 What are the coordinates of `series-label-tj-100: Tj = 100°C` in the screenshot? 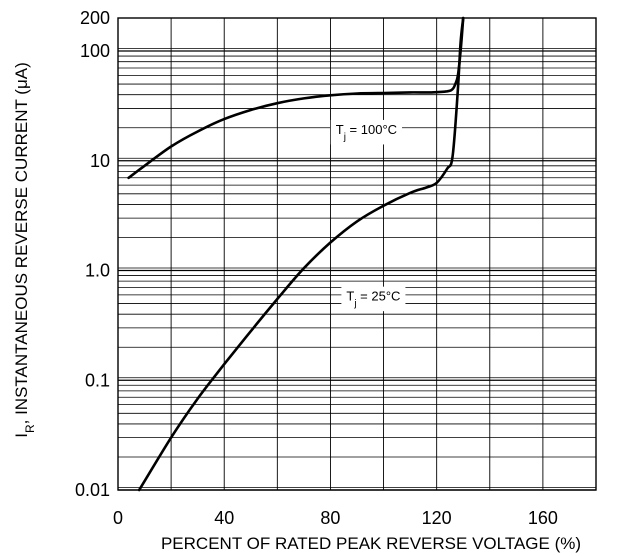 It's located at (366, 132).